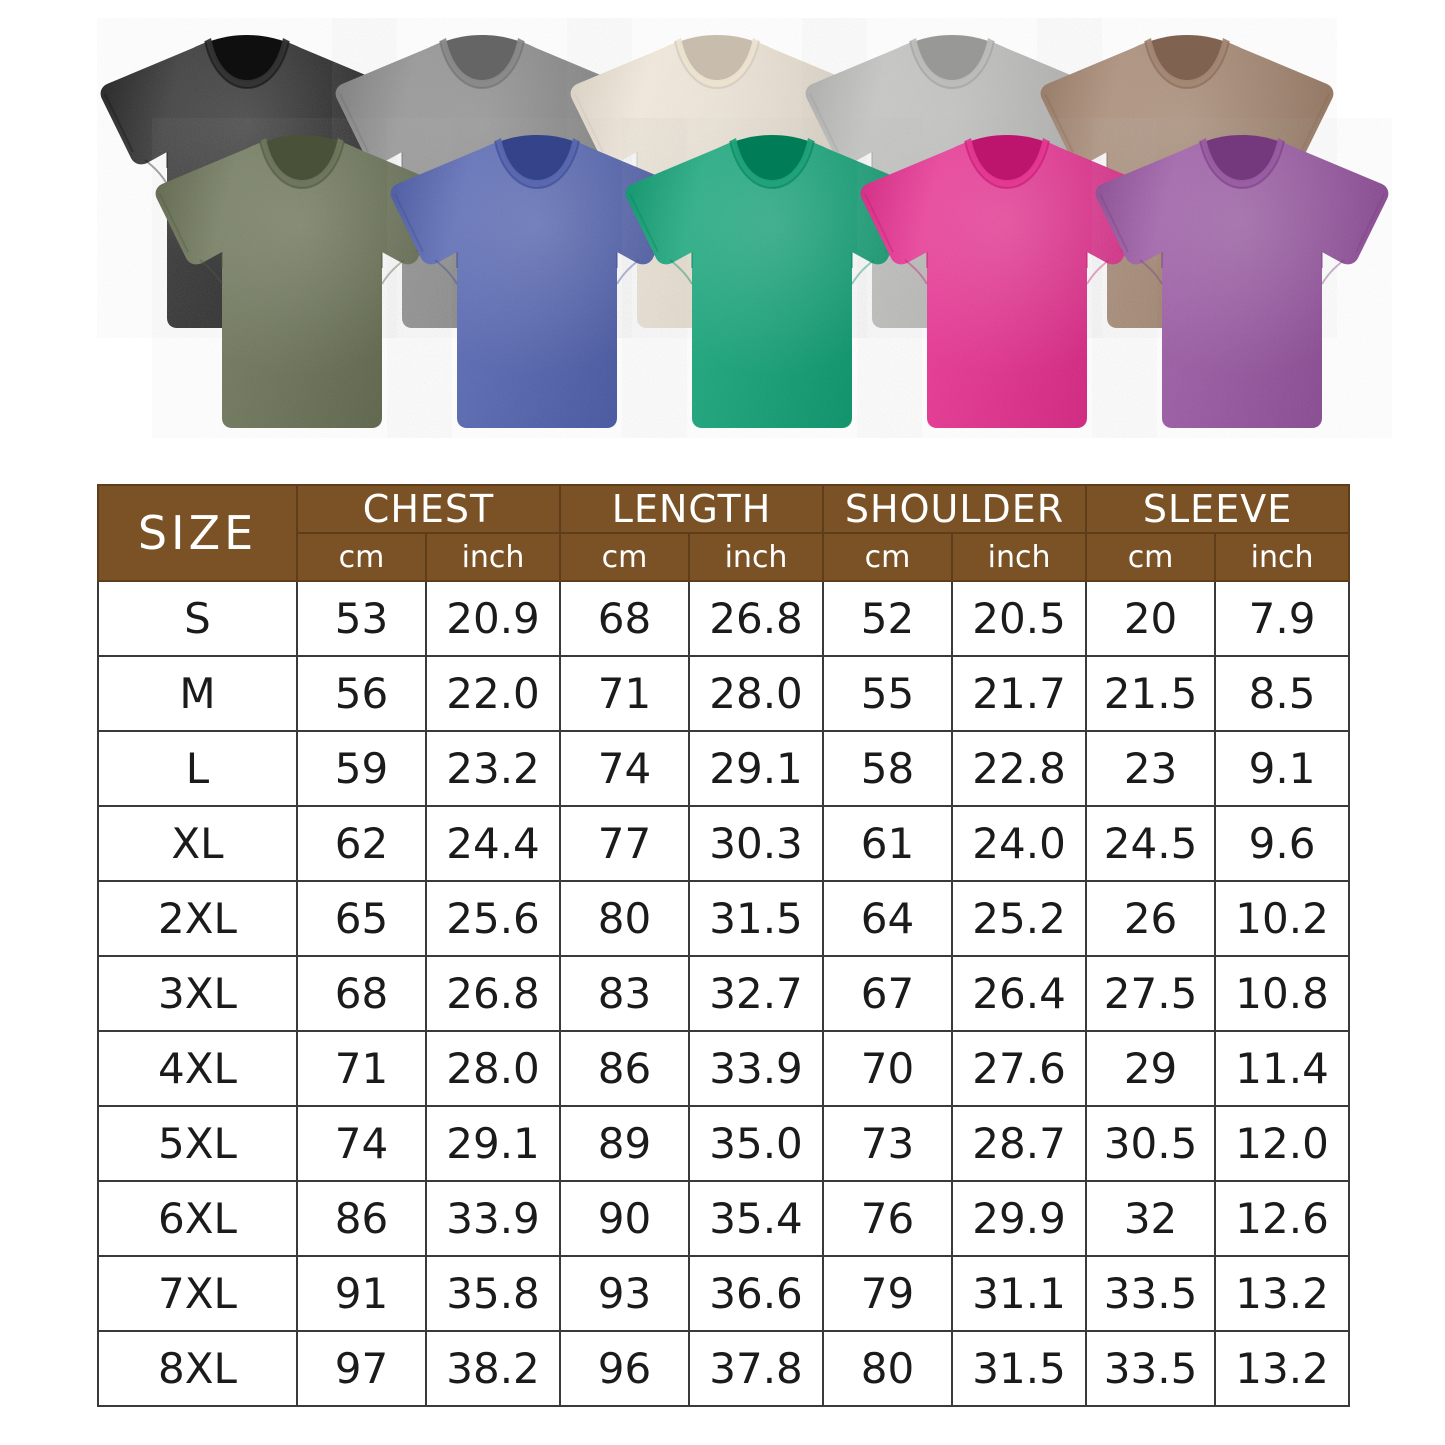 This screenshot has width=1445, height=1445. I want to click on cell-chest-in: 26.8, so click(493, 993).